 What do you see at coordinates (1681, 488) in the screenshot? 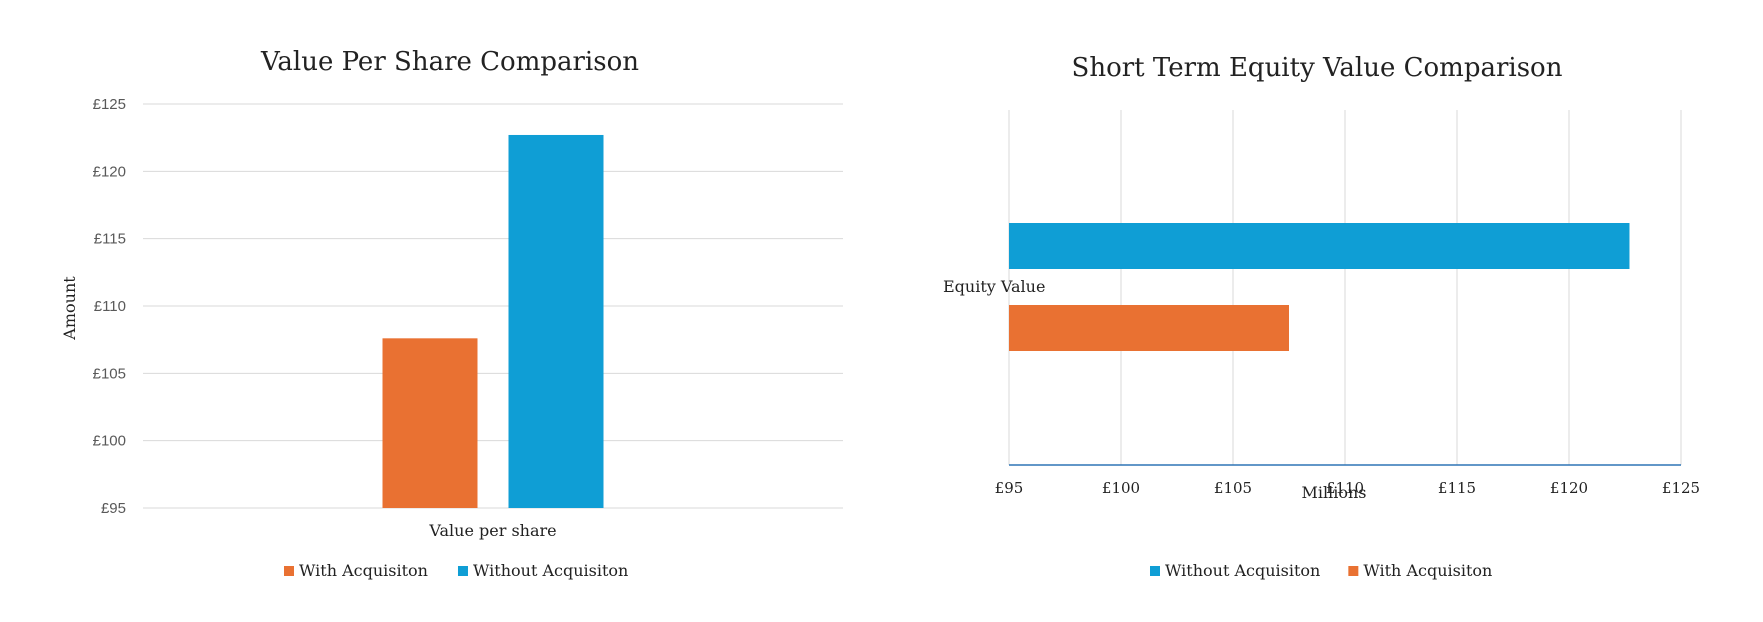
I see `x-tick-label: £125` at bounding box center [1681, 488].